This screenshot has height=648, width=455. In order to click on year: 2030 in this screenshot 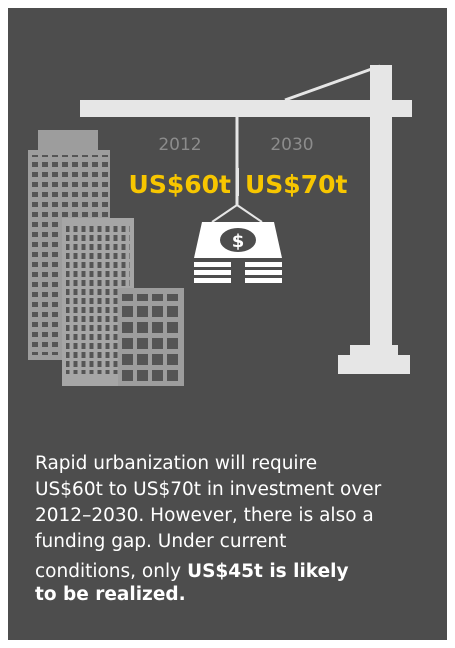, I will do `click(291, 145)`.